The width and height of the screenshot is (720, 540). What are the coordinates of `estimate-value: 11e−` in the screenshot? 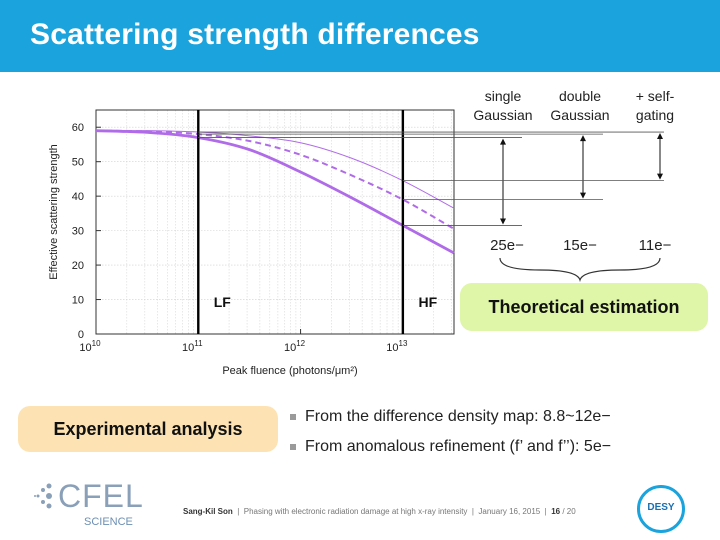 It's located at (655, 245).